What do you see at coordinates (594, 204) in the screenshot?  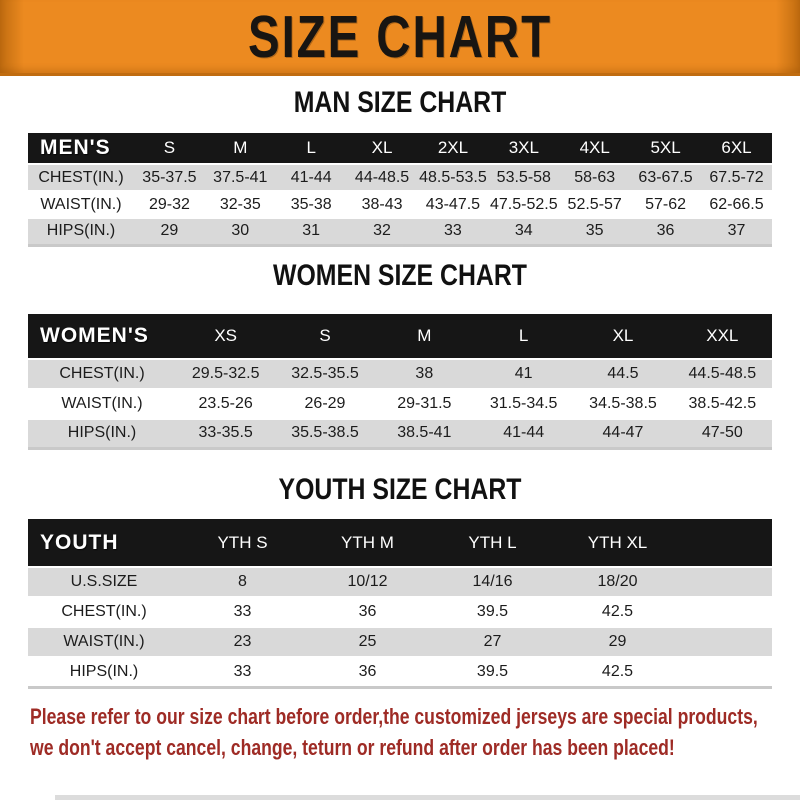 I see `size-value-cell: 52.5-57` at bounding box center [594, 204].